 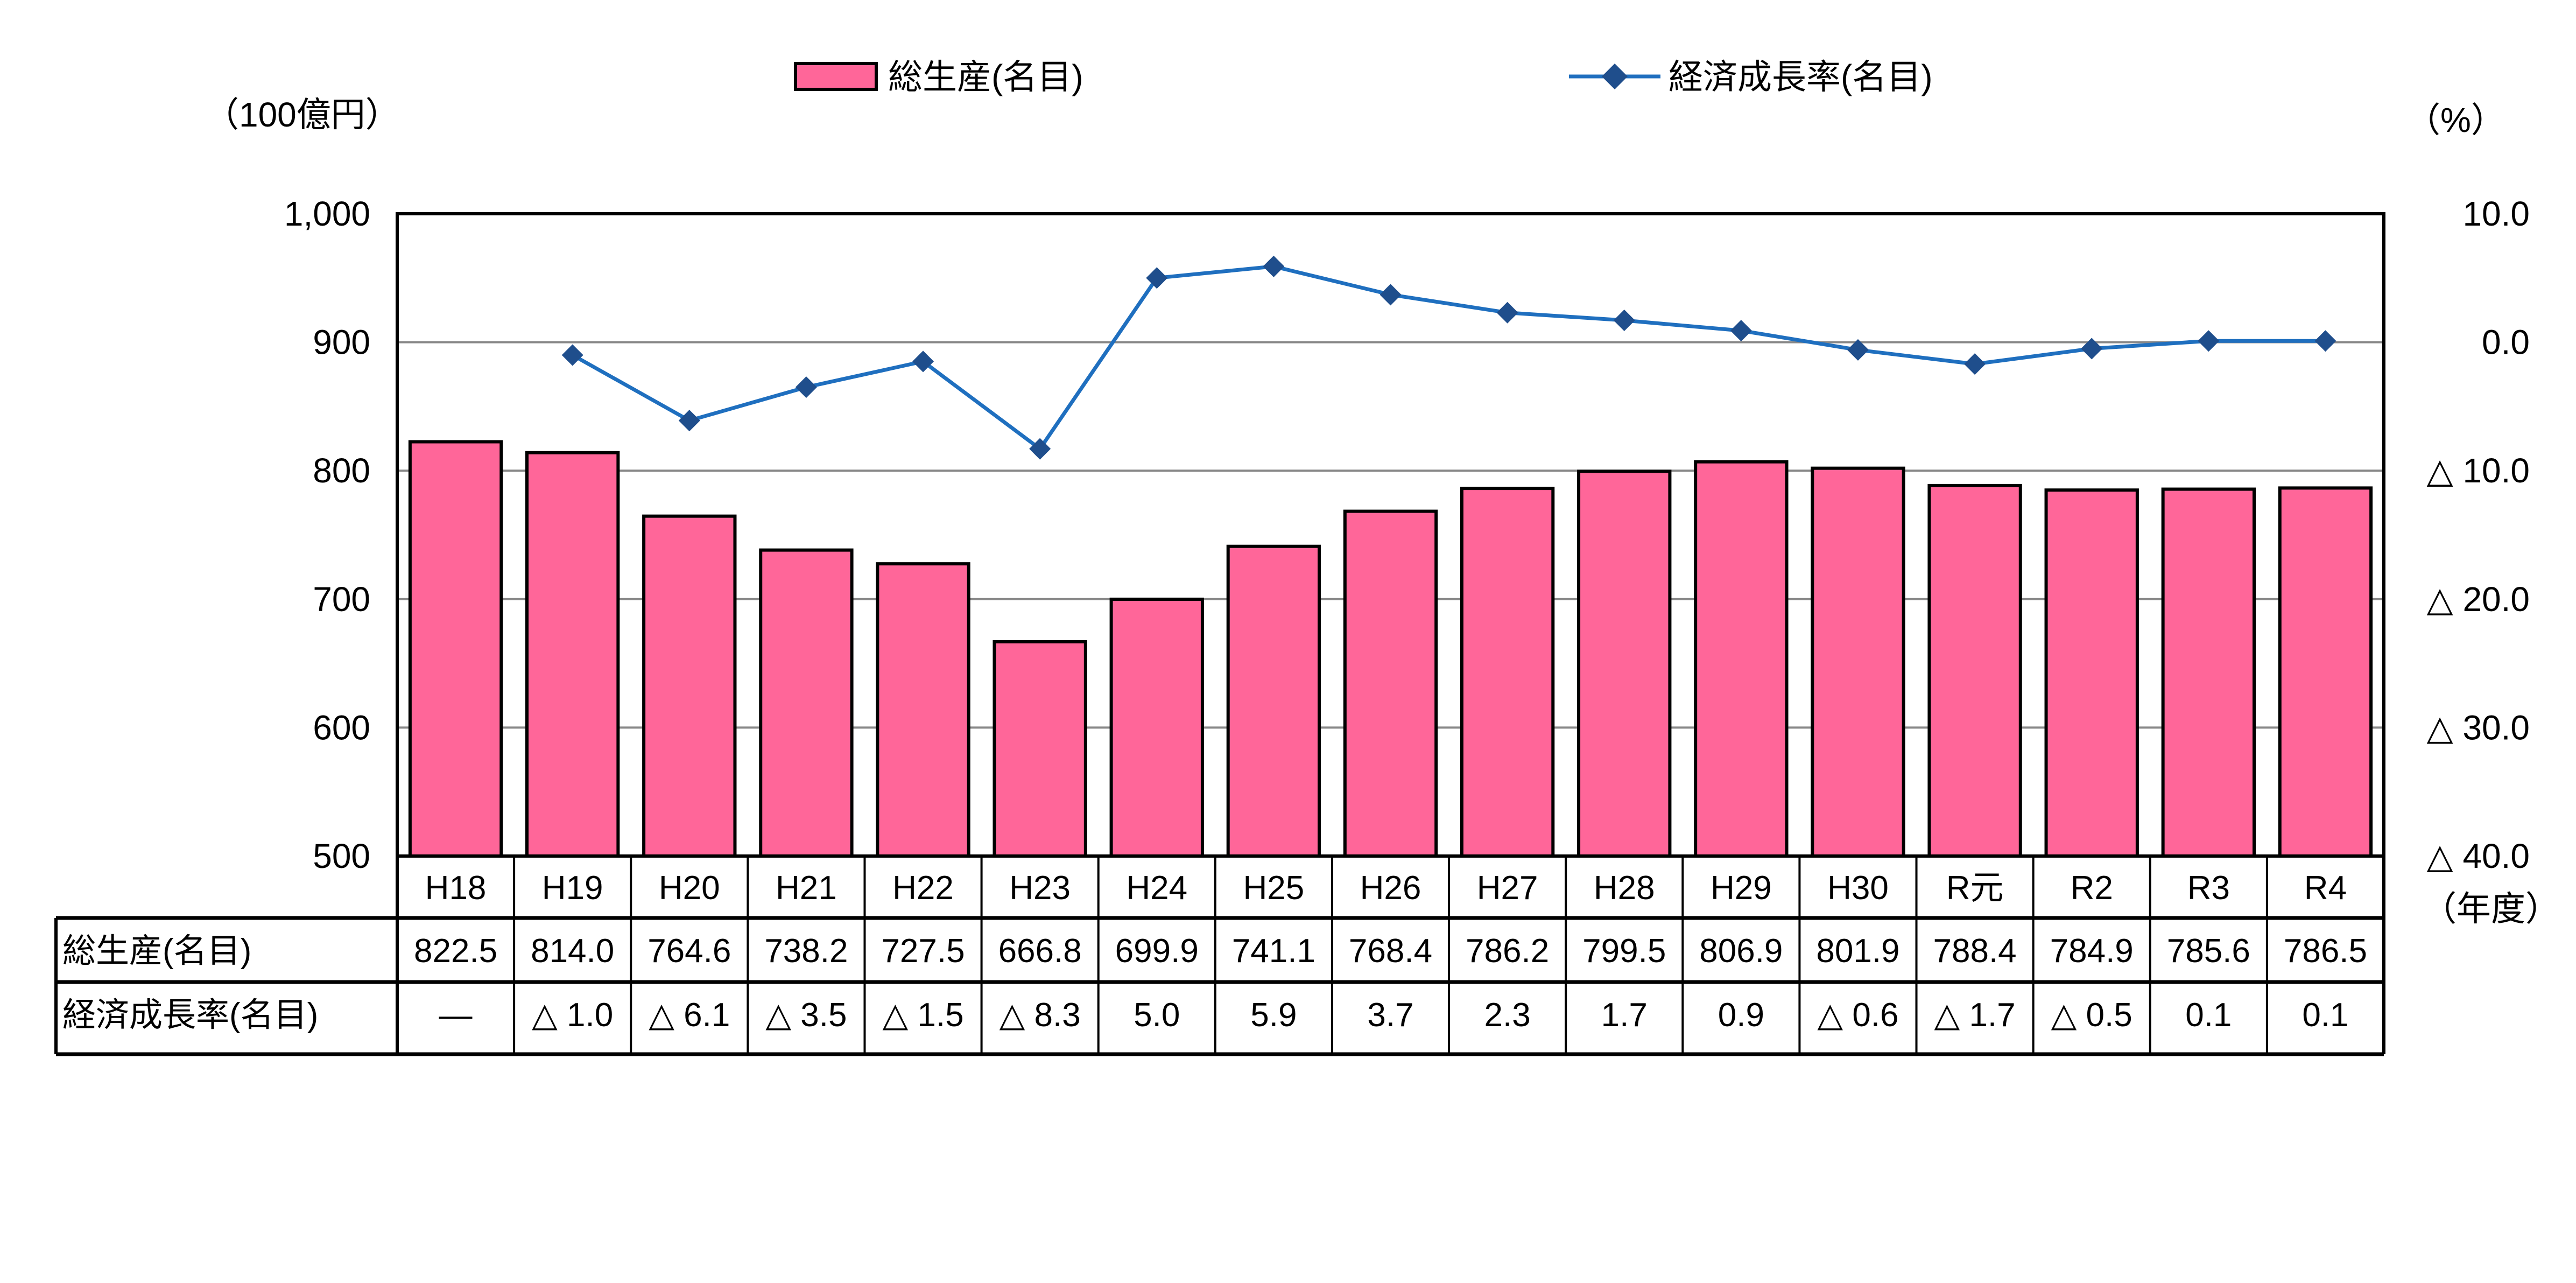 What do you see at coordinates (1624, 321) in the screenshot?
I see `growth-point-H28` at bounding box center [1624, 321].